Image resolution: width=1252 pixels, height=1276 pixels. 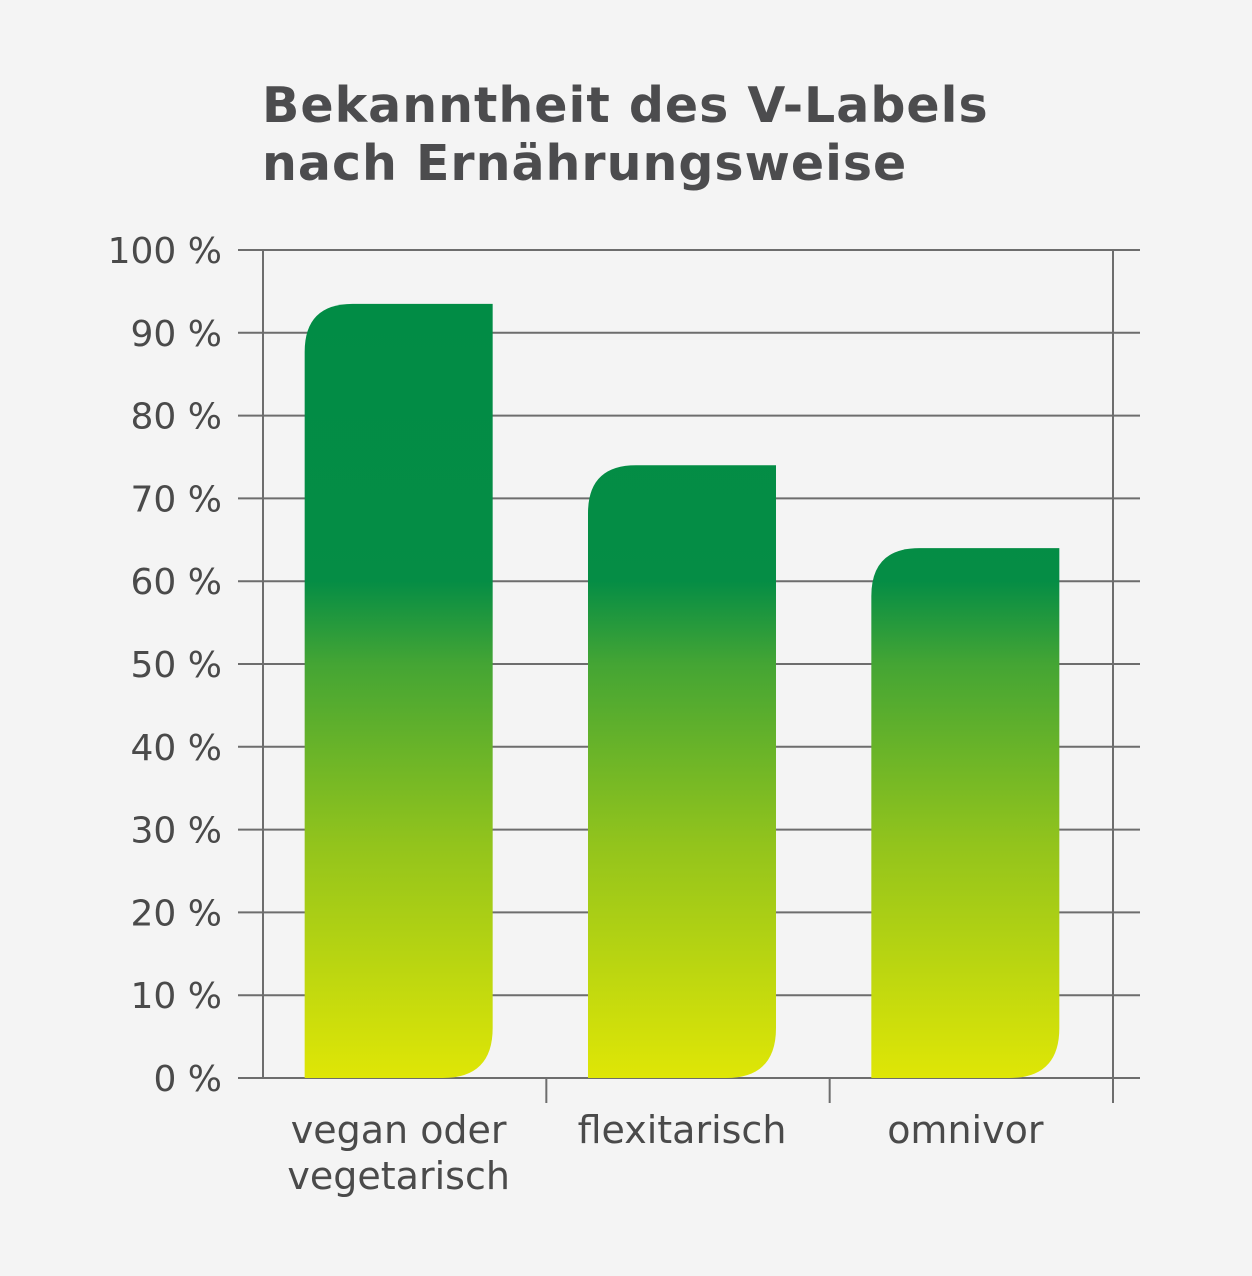 What do you see at coordinates (176, 748) in the screenshot?
I see `y-tick-label: 40 %` at bounding box center [176, 748].